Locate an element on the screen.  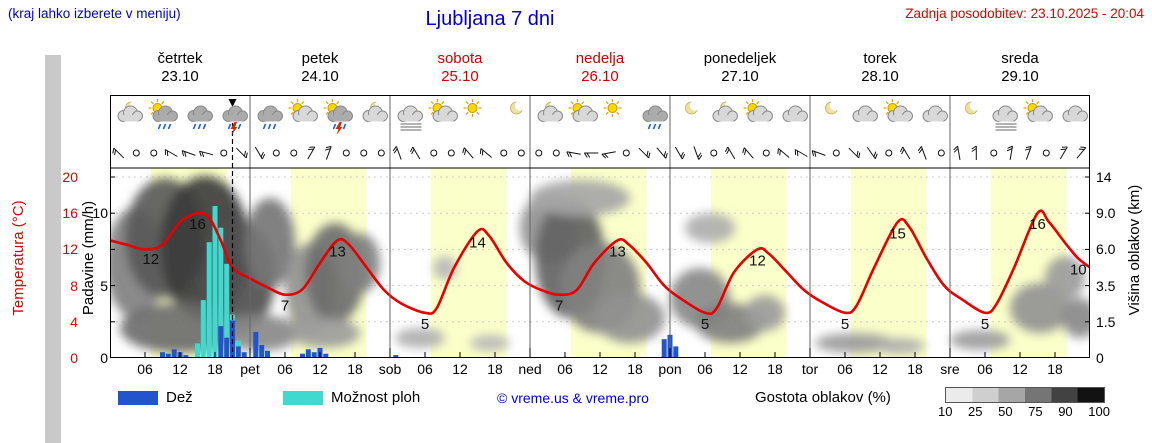
x-label-06-0: 06 is located at coordinates (145, 369).